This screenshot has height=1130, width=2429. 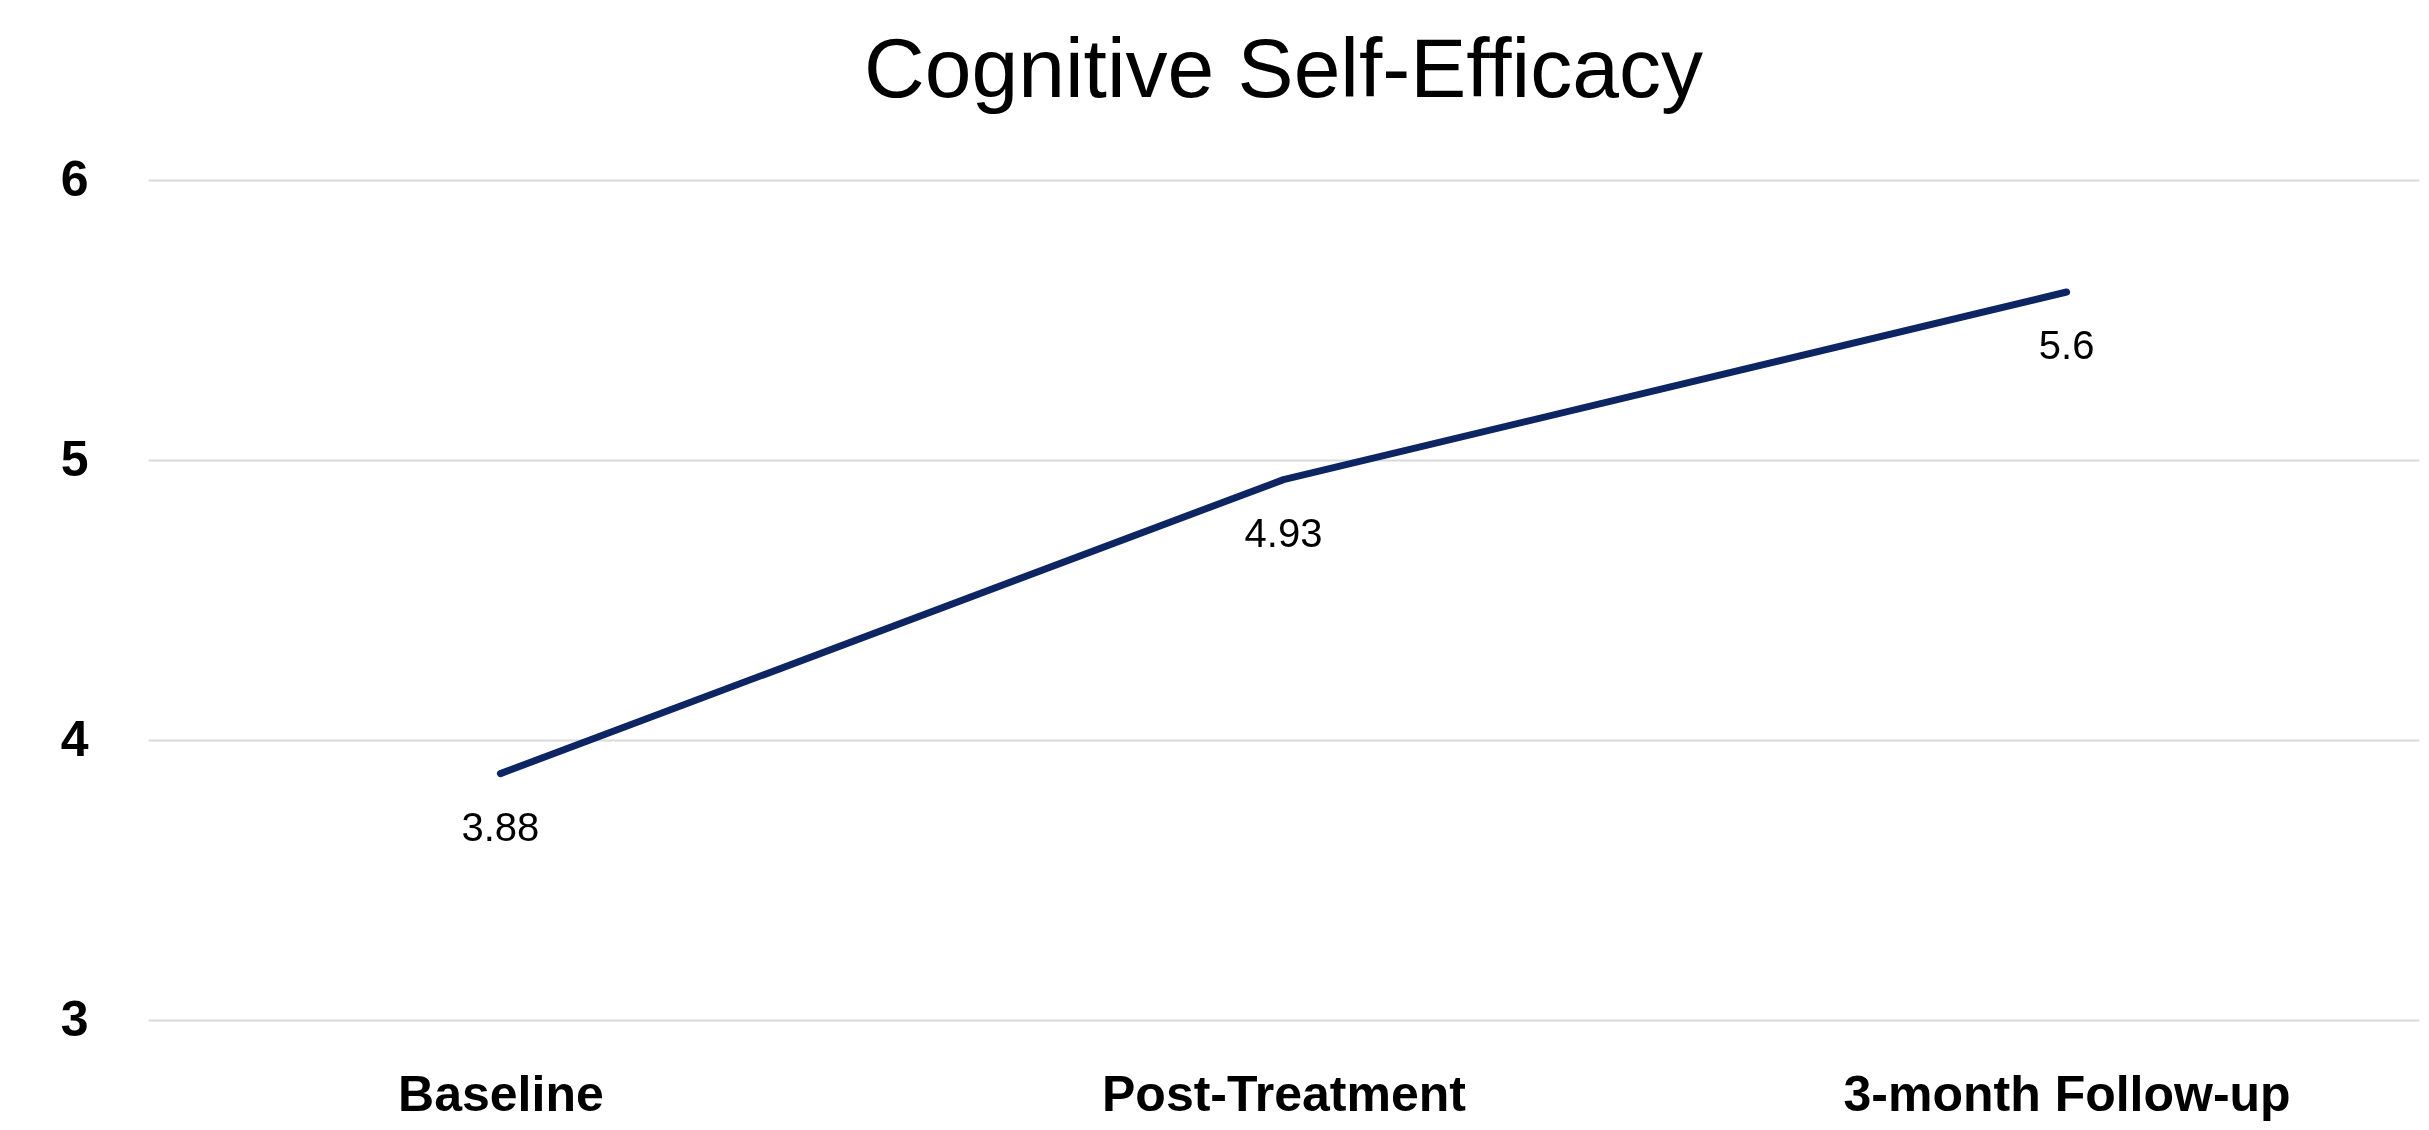 What do you see at coordinates (1283, 68) in the screenshot?
I see `chart-title: Cognitive Self-Efficacy` at bounding box center [1283, 68].